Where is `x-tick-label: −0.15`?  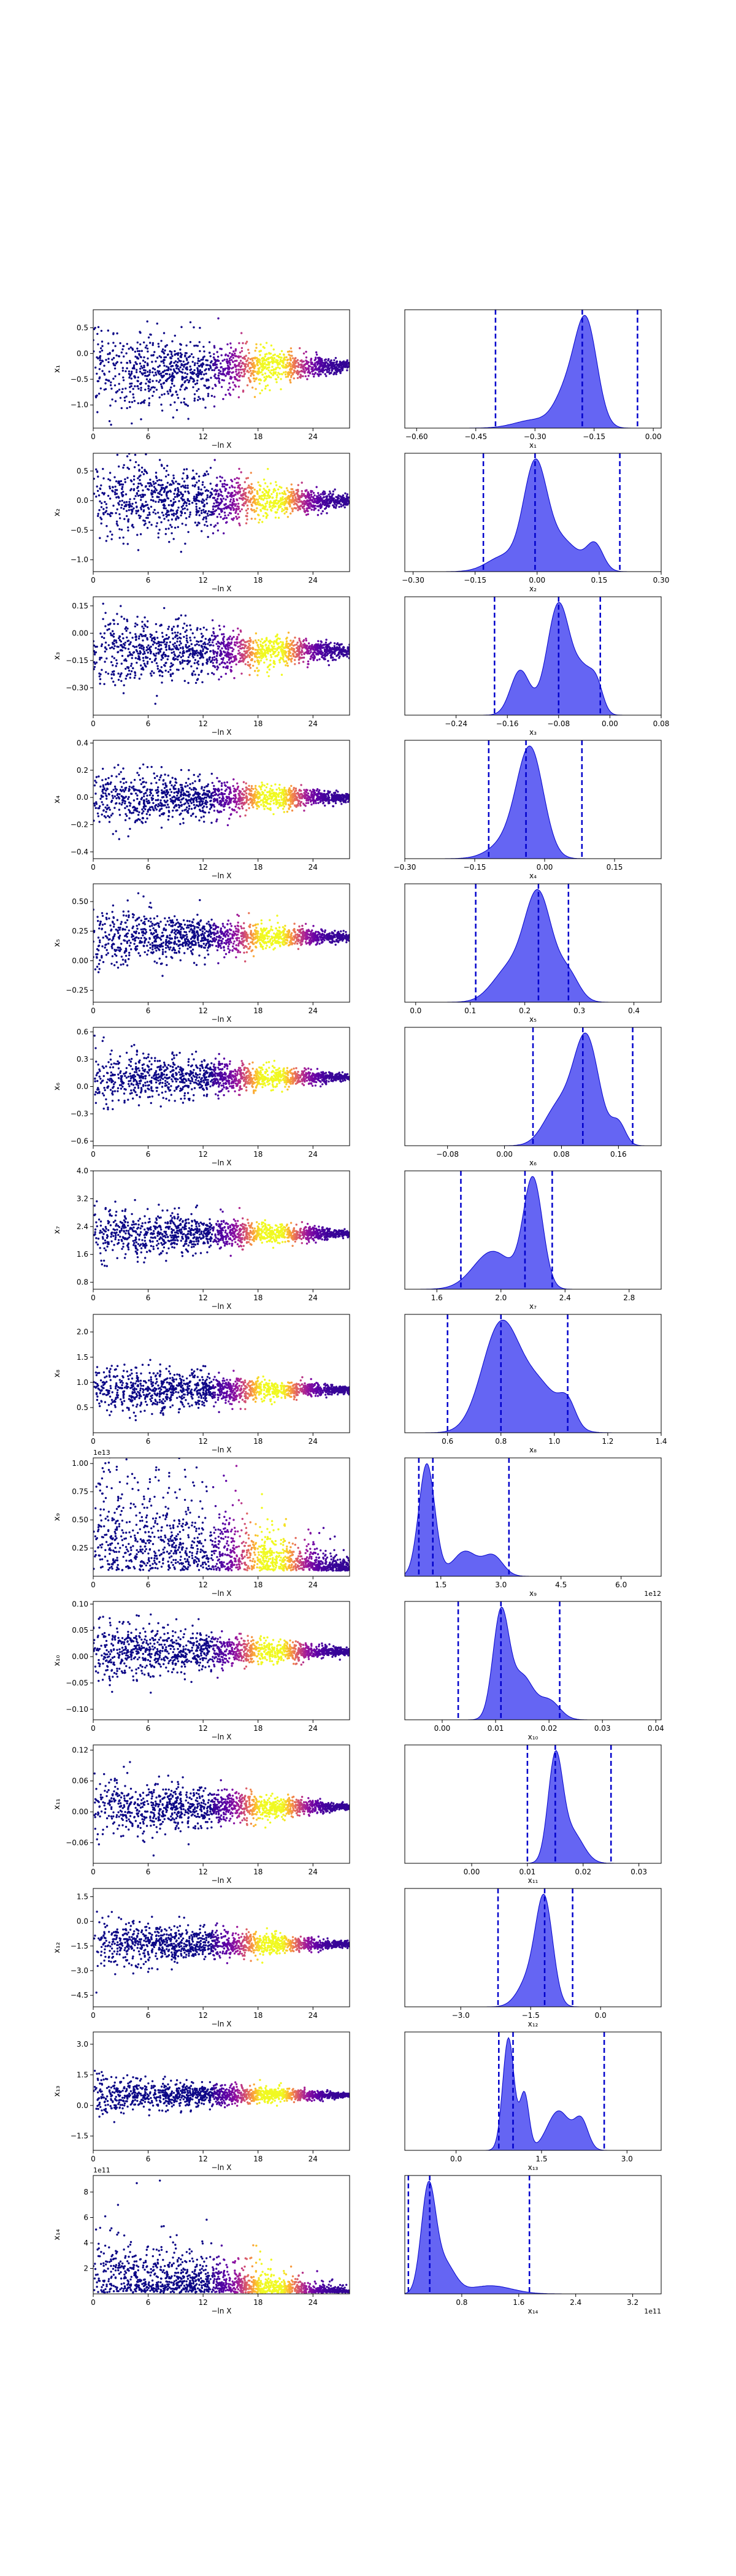 x-tick-label: −0.15 is located at coordinates (594, 436).